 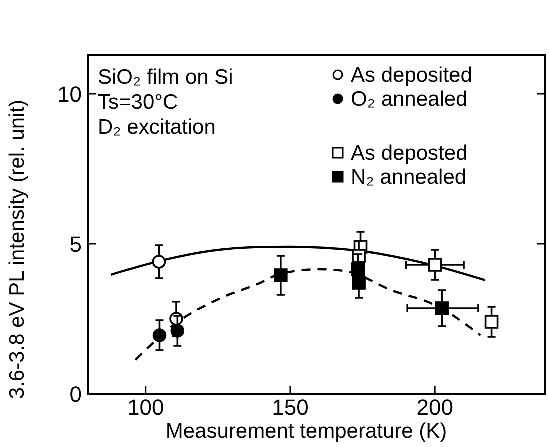 I want to click on x-tick-label: 200, so click(x=435, y=407).